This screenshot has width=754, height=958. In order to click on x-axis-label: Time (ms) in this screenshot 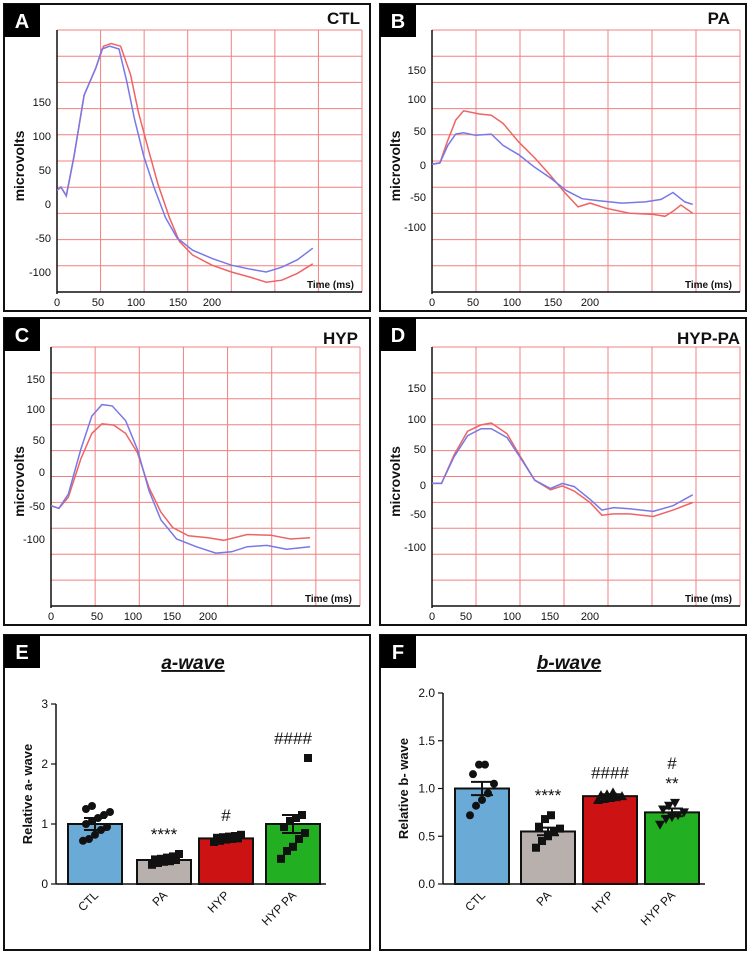, I will do `click(708, 599)`.